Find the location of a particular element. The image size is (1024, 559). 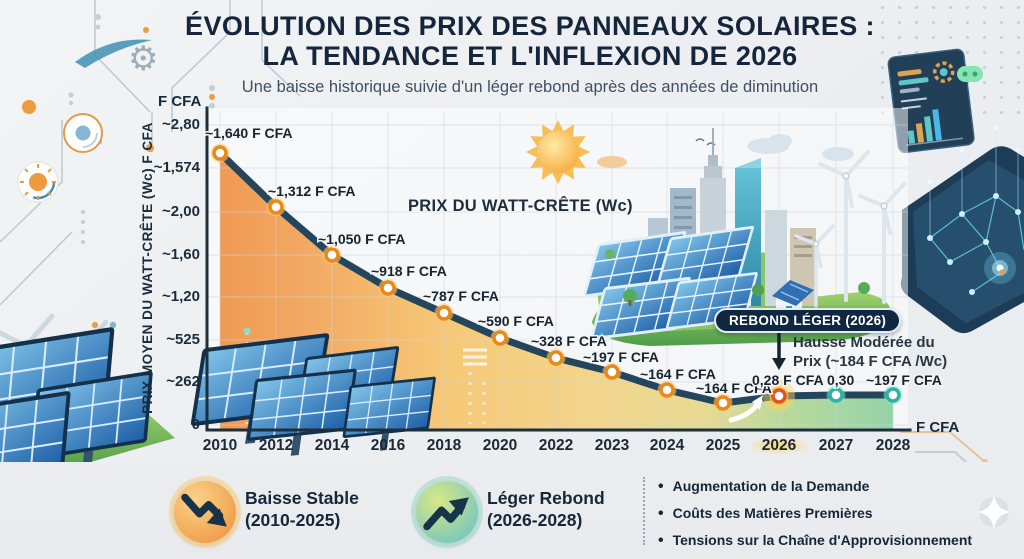

y-tick-label: ~262 is located at coordinates (183, 381).